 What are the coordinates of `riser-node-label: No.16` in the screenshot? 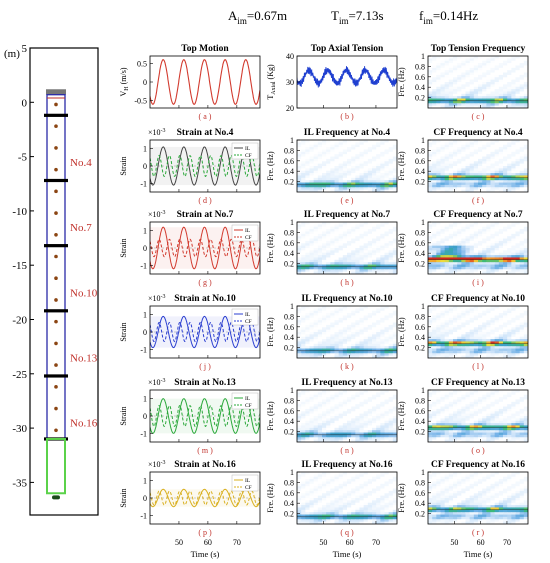 It's located at (84, 424).